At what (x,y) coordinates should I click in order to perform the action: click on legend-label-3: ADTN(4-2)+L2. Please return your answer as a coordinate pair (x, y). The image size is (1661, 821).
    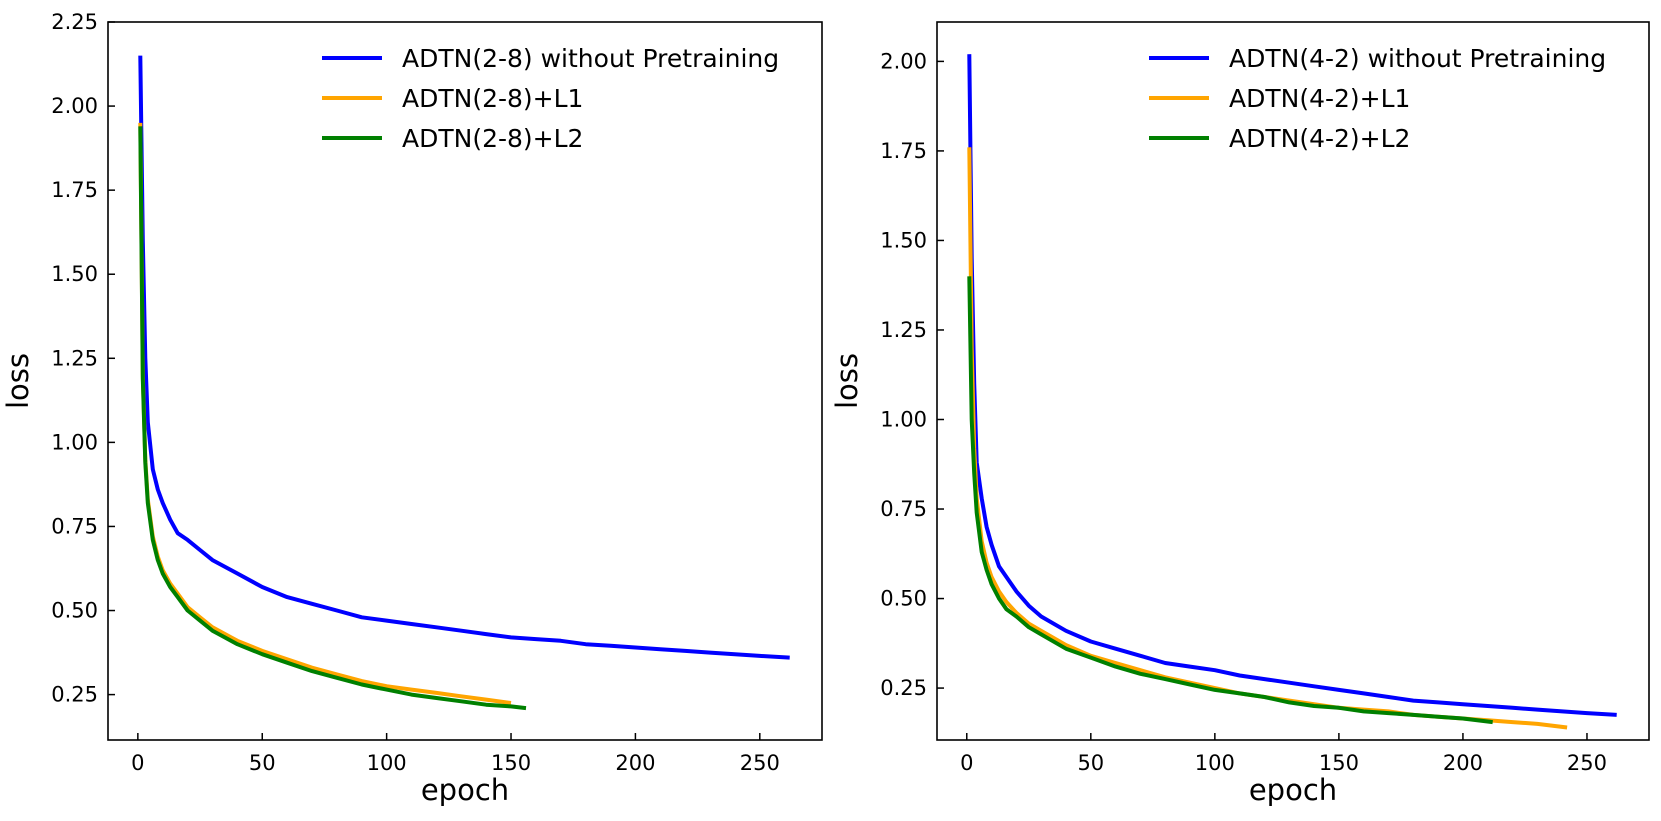
    Looking at the image, I should click on (1319, 138).